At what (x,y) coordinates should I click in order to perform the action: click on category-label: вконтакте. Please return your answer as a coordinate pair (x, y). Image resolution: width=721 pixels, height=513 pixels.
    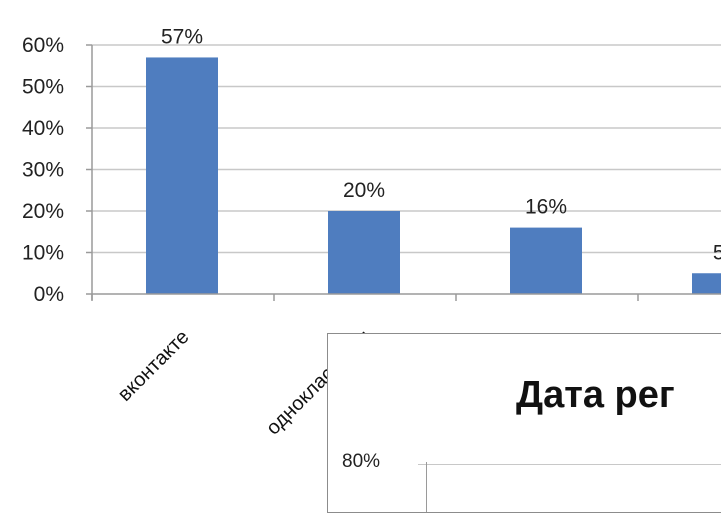
    Looking at the image, I should click on (154, 366).